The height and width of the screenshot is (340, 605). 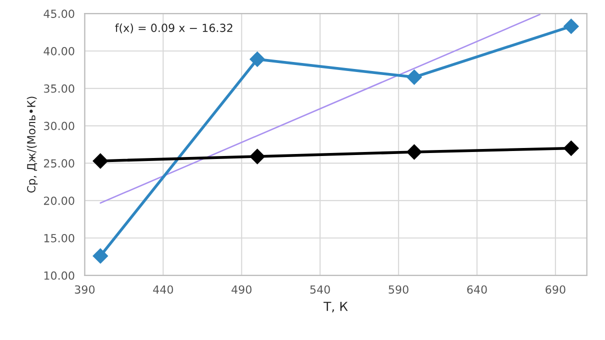 What do you see at coordinates (59, 200) in the screenshot?
I see `y-tick-label: 20.00` at bounding box center [59, 200].